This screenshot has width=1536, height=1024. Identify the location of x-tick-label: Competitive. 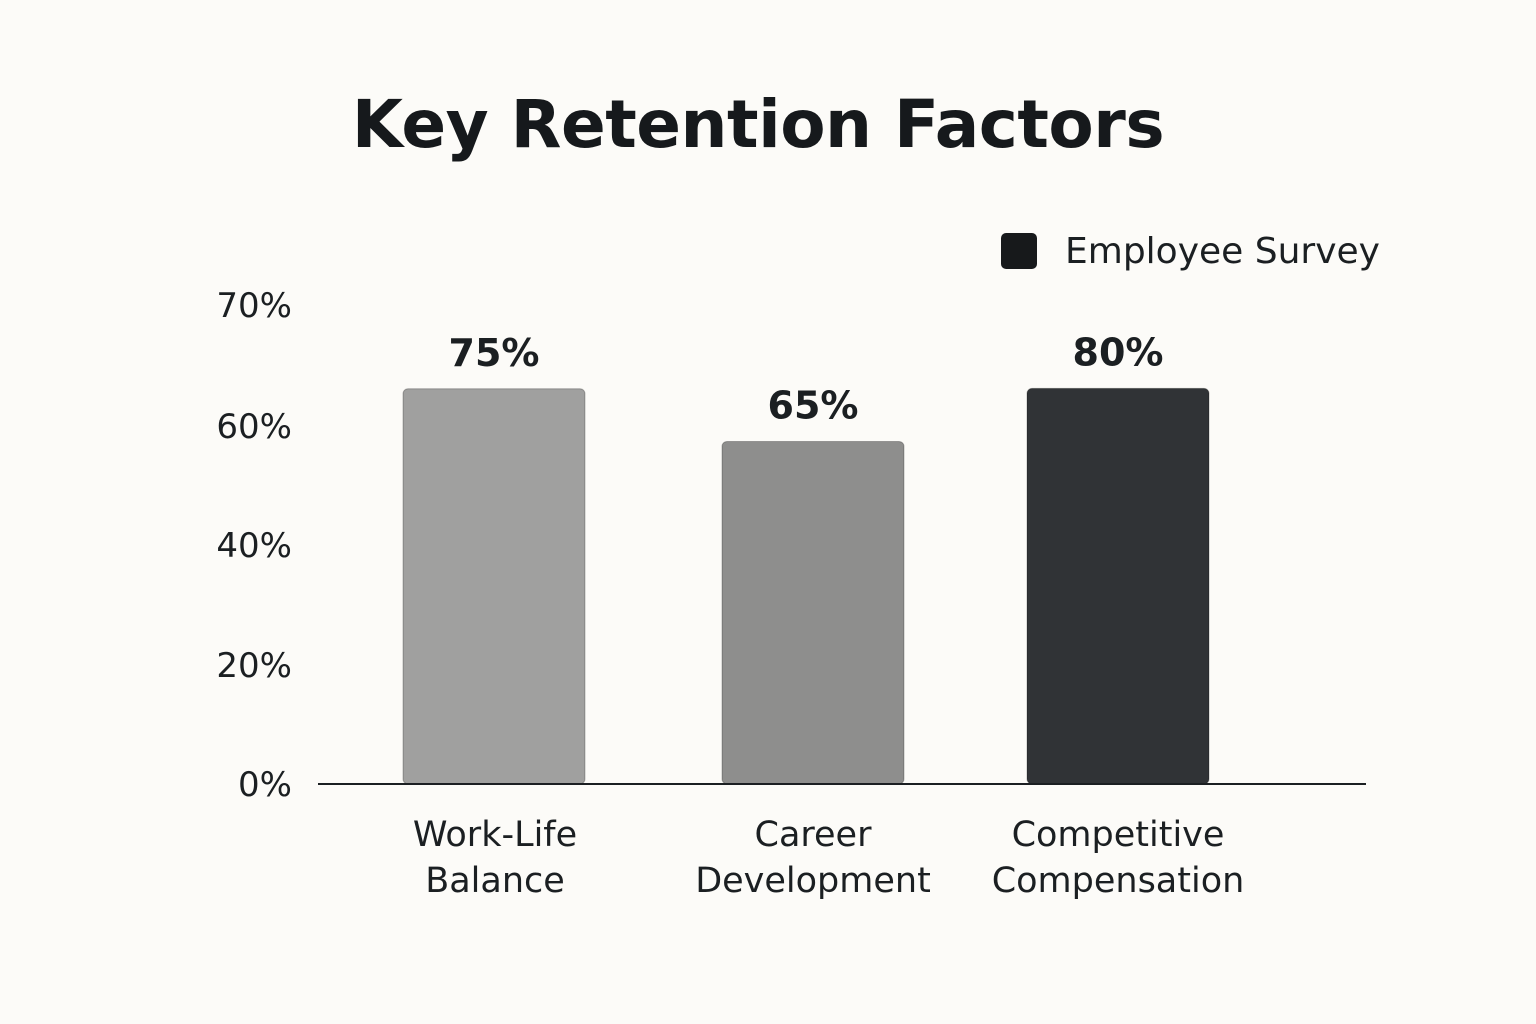
(1118, 835).